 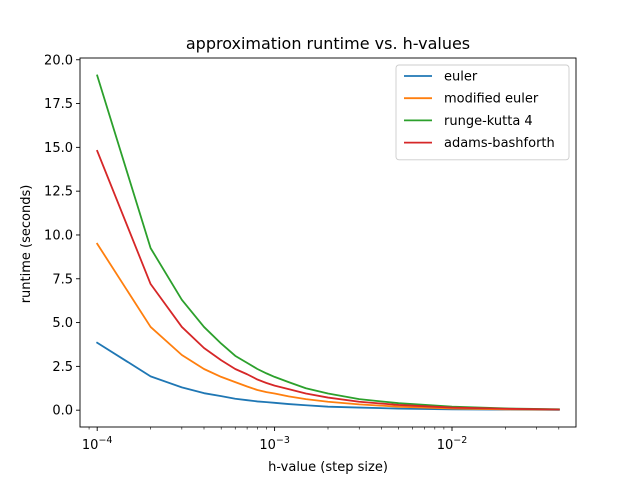 What do you see at coordinates (482, 112) in the screenshot?
I see `legend-box` at bounding box center [482, 112].